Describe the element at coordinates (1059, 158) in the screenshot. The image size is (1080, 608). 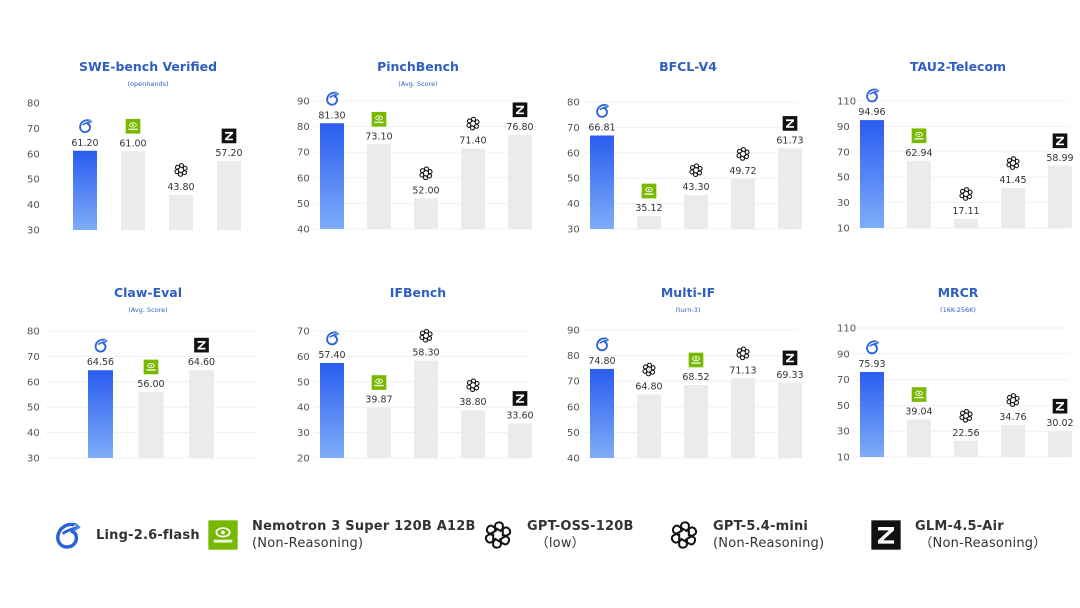
I see `data-label: 58.99` at that location.